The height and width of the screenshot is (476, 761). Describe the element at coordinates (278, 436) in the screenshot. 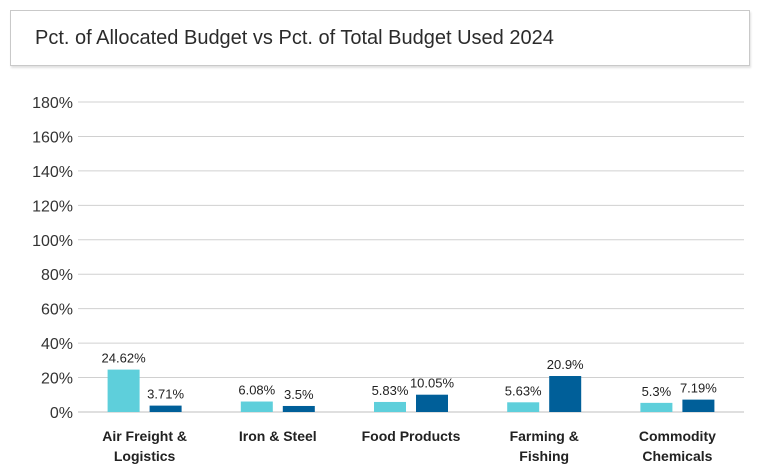

I see `x-tick-label: Iron & Steel` at that location.